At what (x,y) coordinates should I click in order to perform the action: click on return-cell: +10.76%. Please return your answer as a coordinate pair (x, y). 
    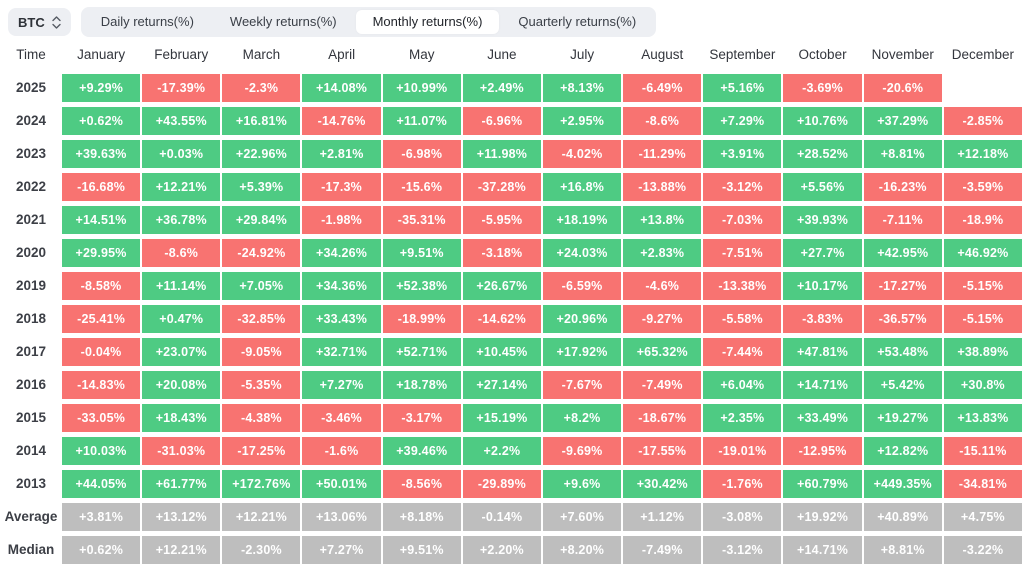
    Looking at the image, I should click on (822, 121).